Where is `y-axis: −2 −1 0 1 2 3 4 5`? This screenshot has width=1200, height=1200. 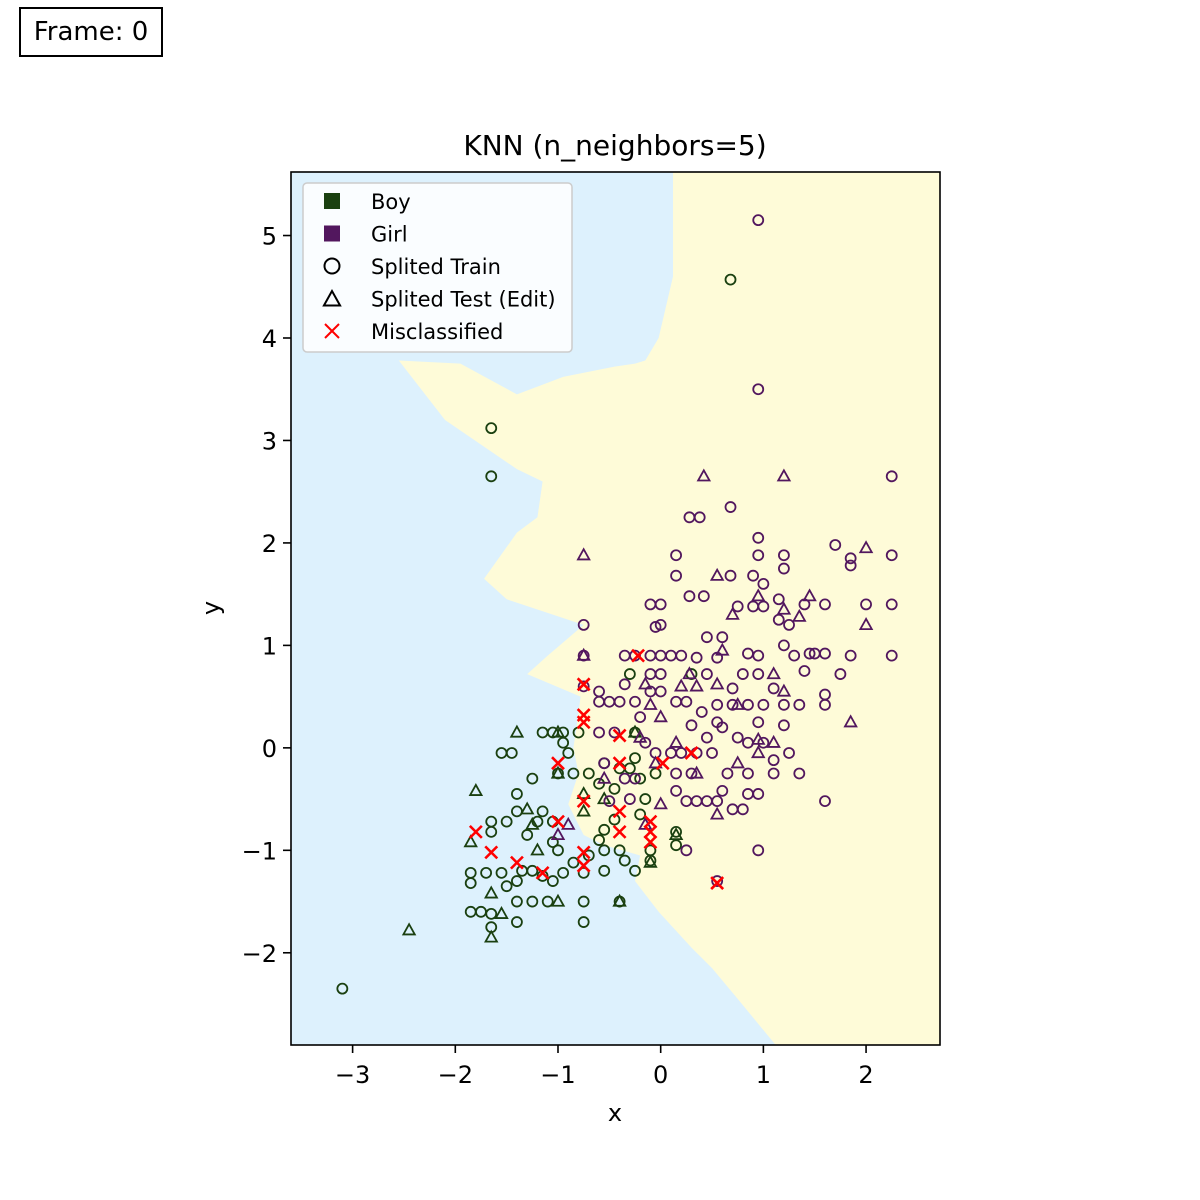
y-axis: −2 −1 0 1 2 3 4 5 is located at coordinates (266, 595).